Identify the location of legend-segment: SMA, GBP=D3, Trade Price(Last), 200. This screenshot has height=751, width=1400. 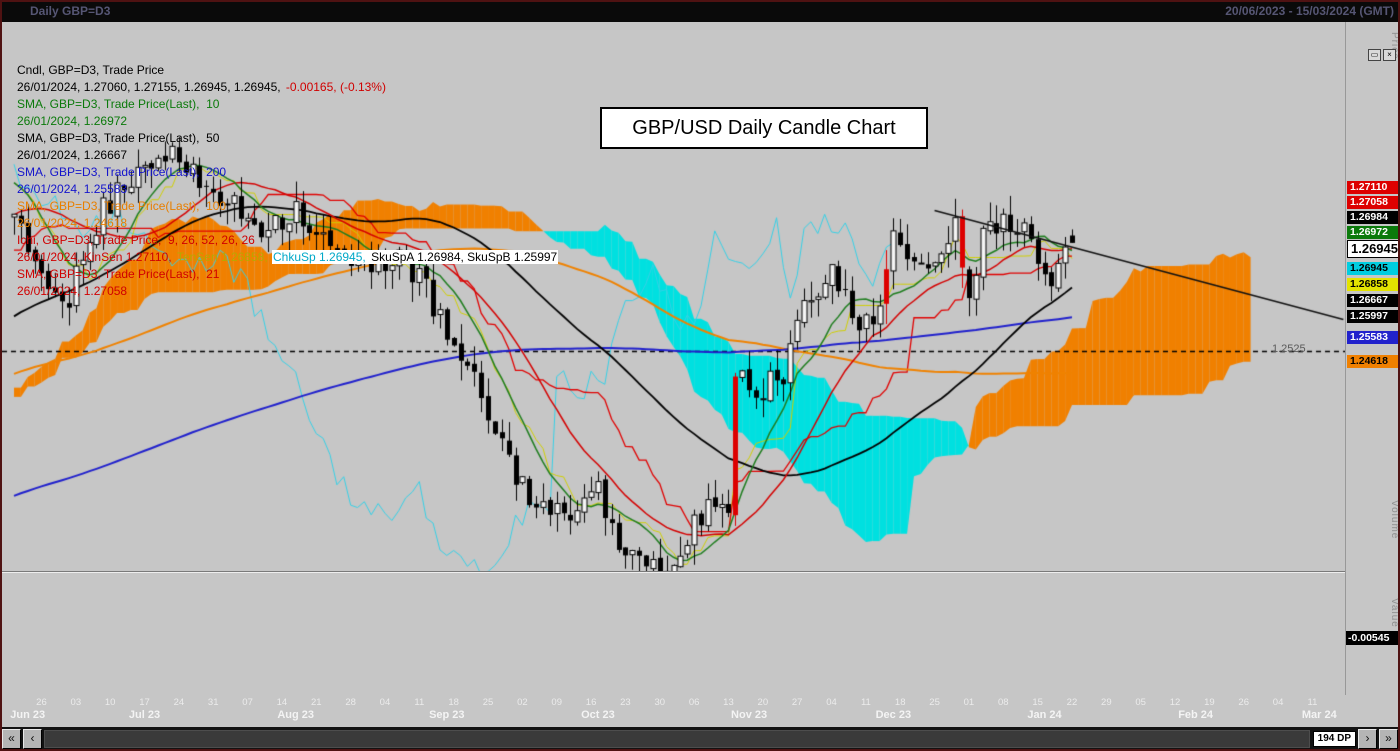
(122, 172).